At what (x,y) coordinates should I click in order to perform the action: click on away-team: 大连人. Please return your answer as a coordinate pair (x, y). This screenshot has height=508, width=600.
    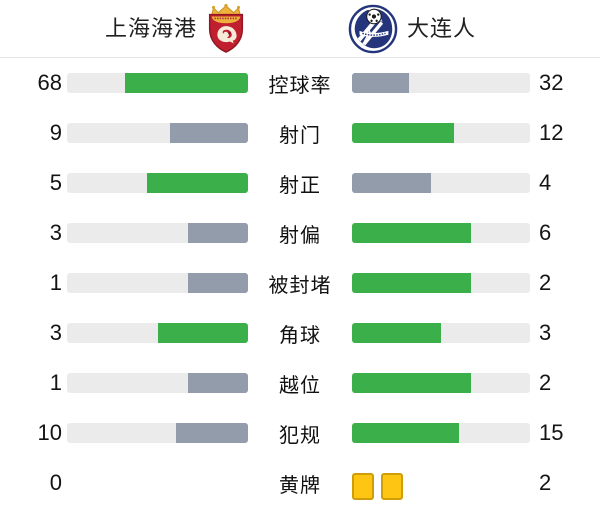
    Looking at the image, I should click on (450, 29).